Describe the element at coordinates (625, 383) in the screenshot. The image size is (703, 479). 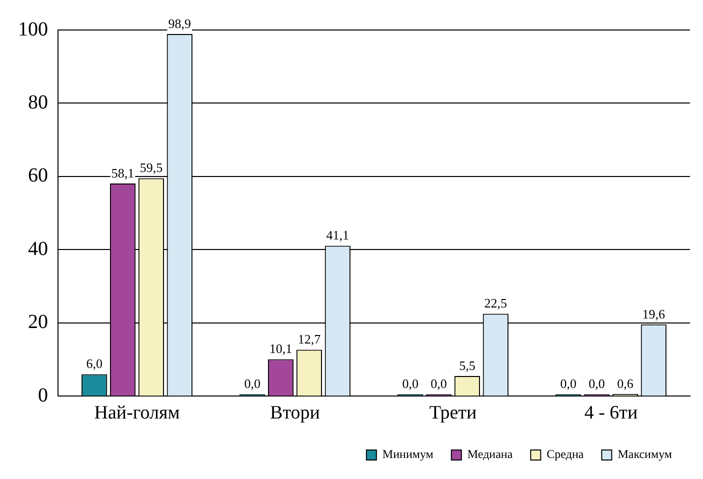
I see `data-label: 0,6` at that location.